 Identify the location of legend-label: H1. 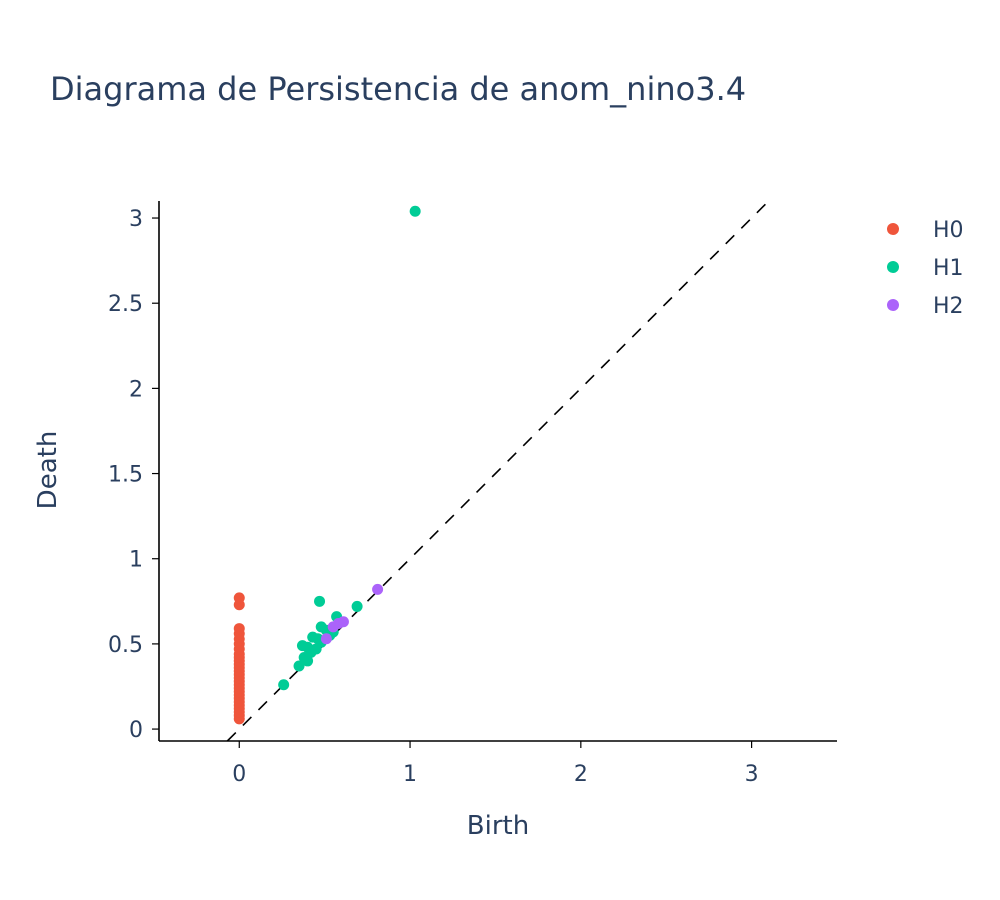
(948, 268).